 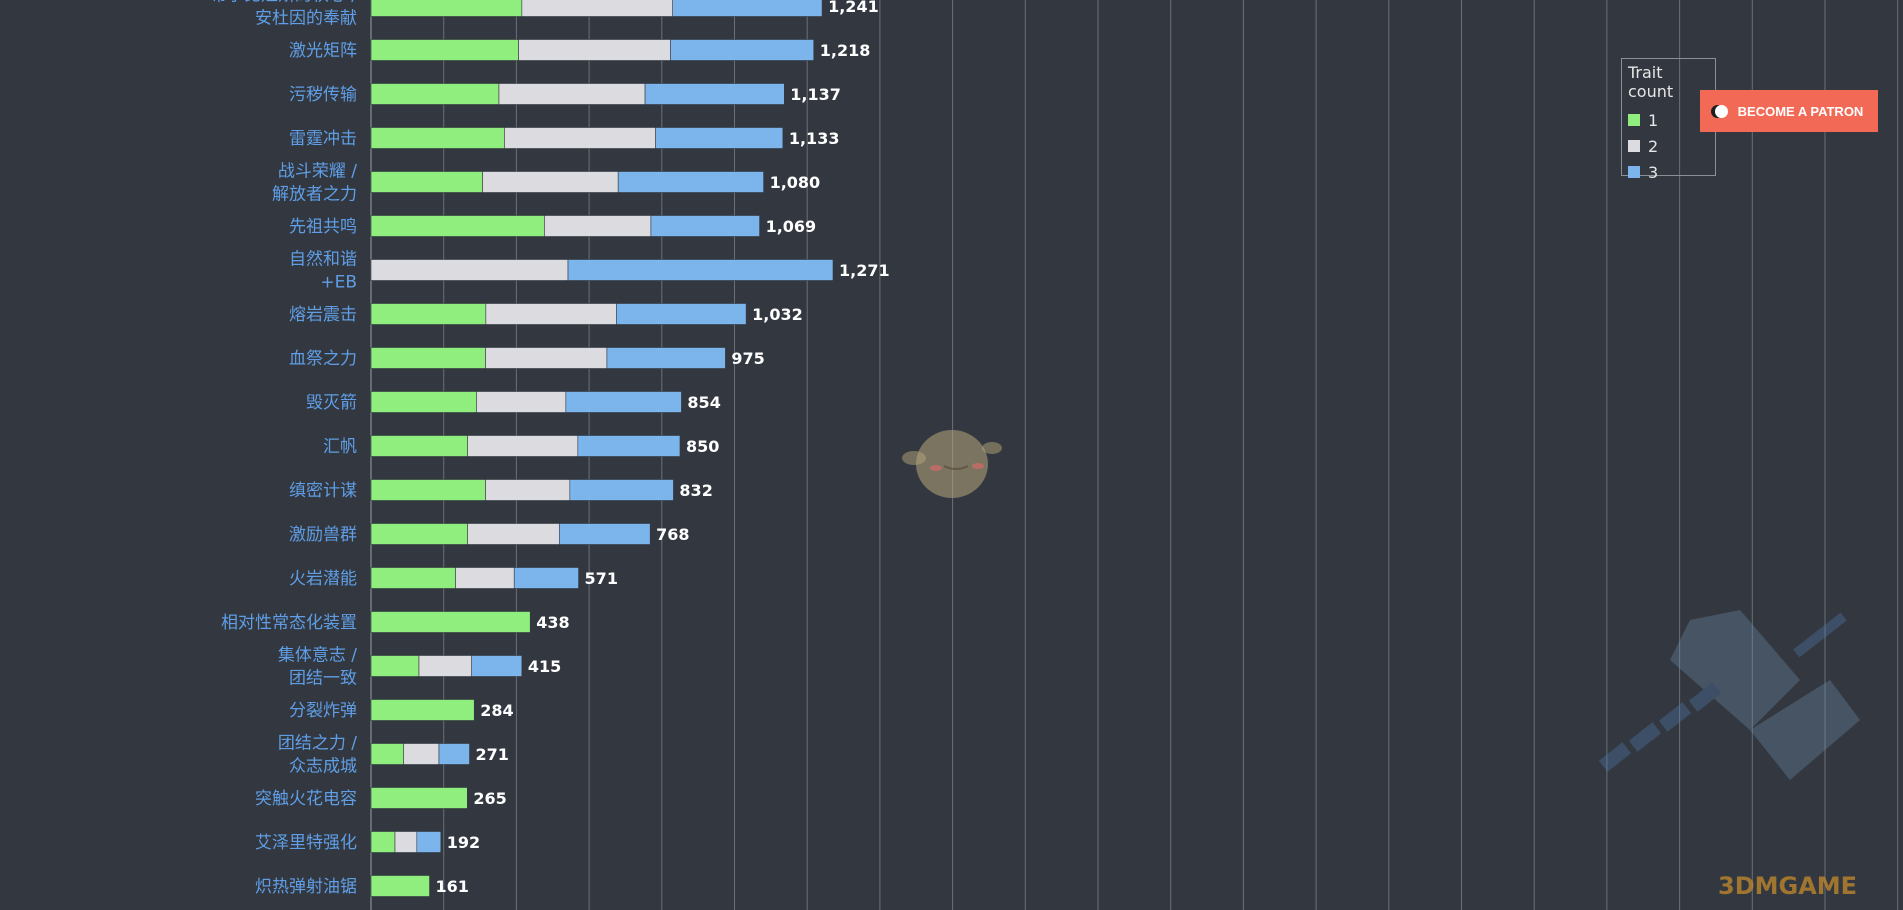 What do you see at coordinates (1668, 120) in the screenshot?
I see `legend-item-1: 1` at bounding box center [1668, 120].